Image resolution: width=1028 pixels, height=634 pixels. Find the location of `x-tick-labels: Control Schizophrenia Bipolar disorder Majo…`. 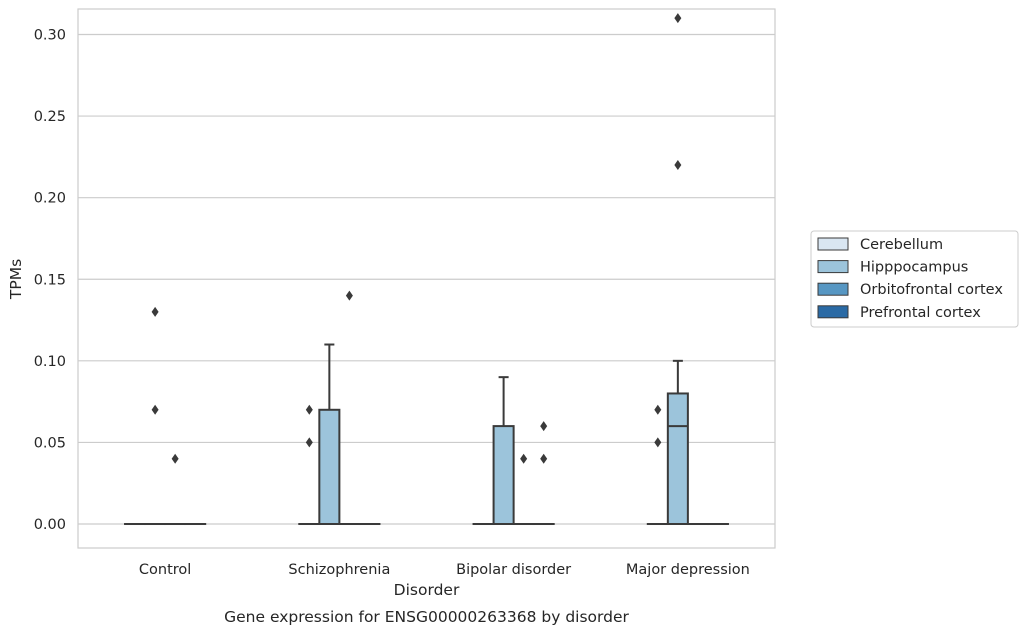

x-tick-labels: Control Schizophrenia Bipolar disorder Majo… is located at coordinates (444, 570).